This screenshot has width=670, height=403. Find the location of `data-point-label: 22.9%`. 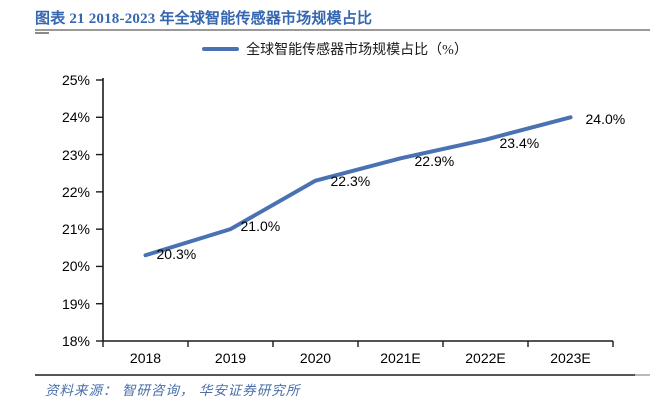

data-point-label: 22.9% is located at coordinates (434, 161).